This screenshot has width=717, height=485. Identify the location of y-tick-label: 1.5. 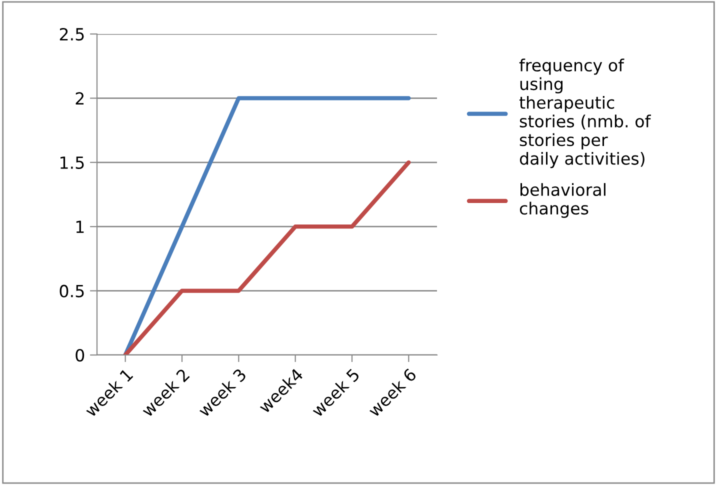
(72, 162).